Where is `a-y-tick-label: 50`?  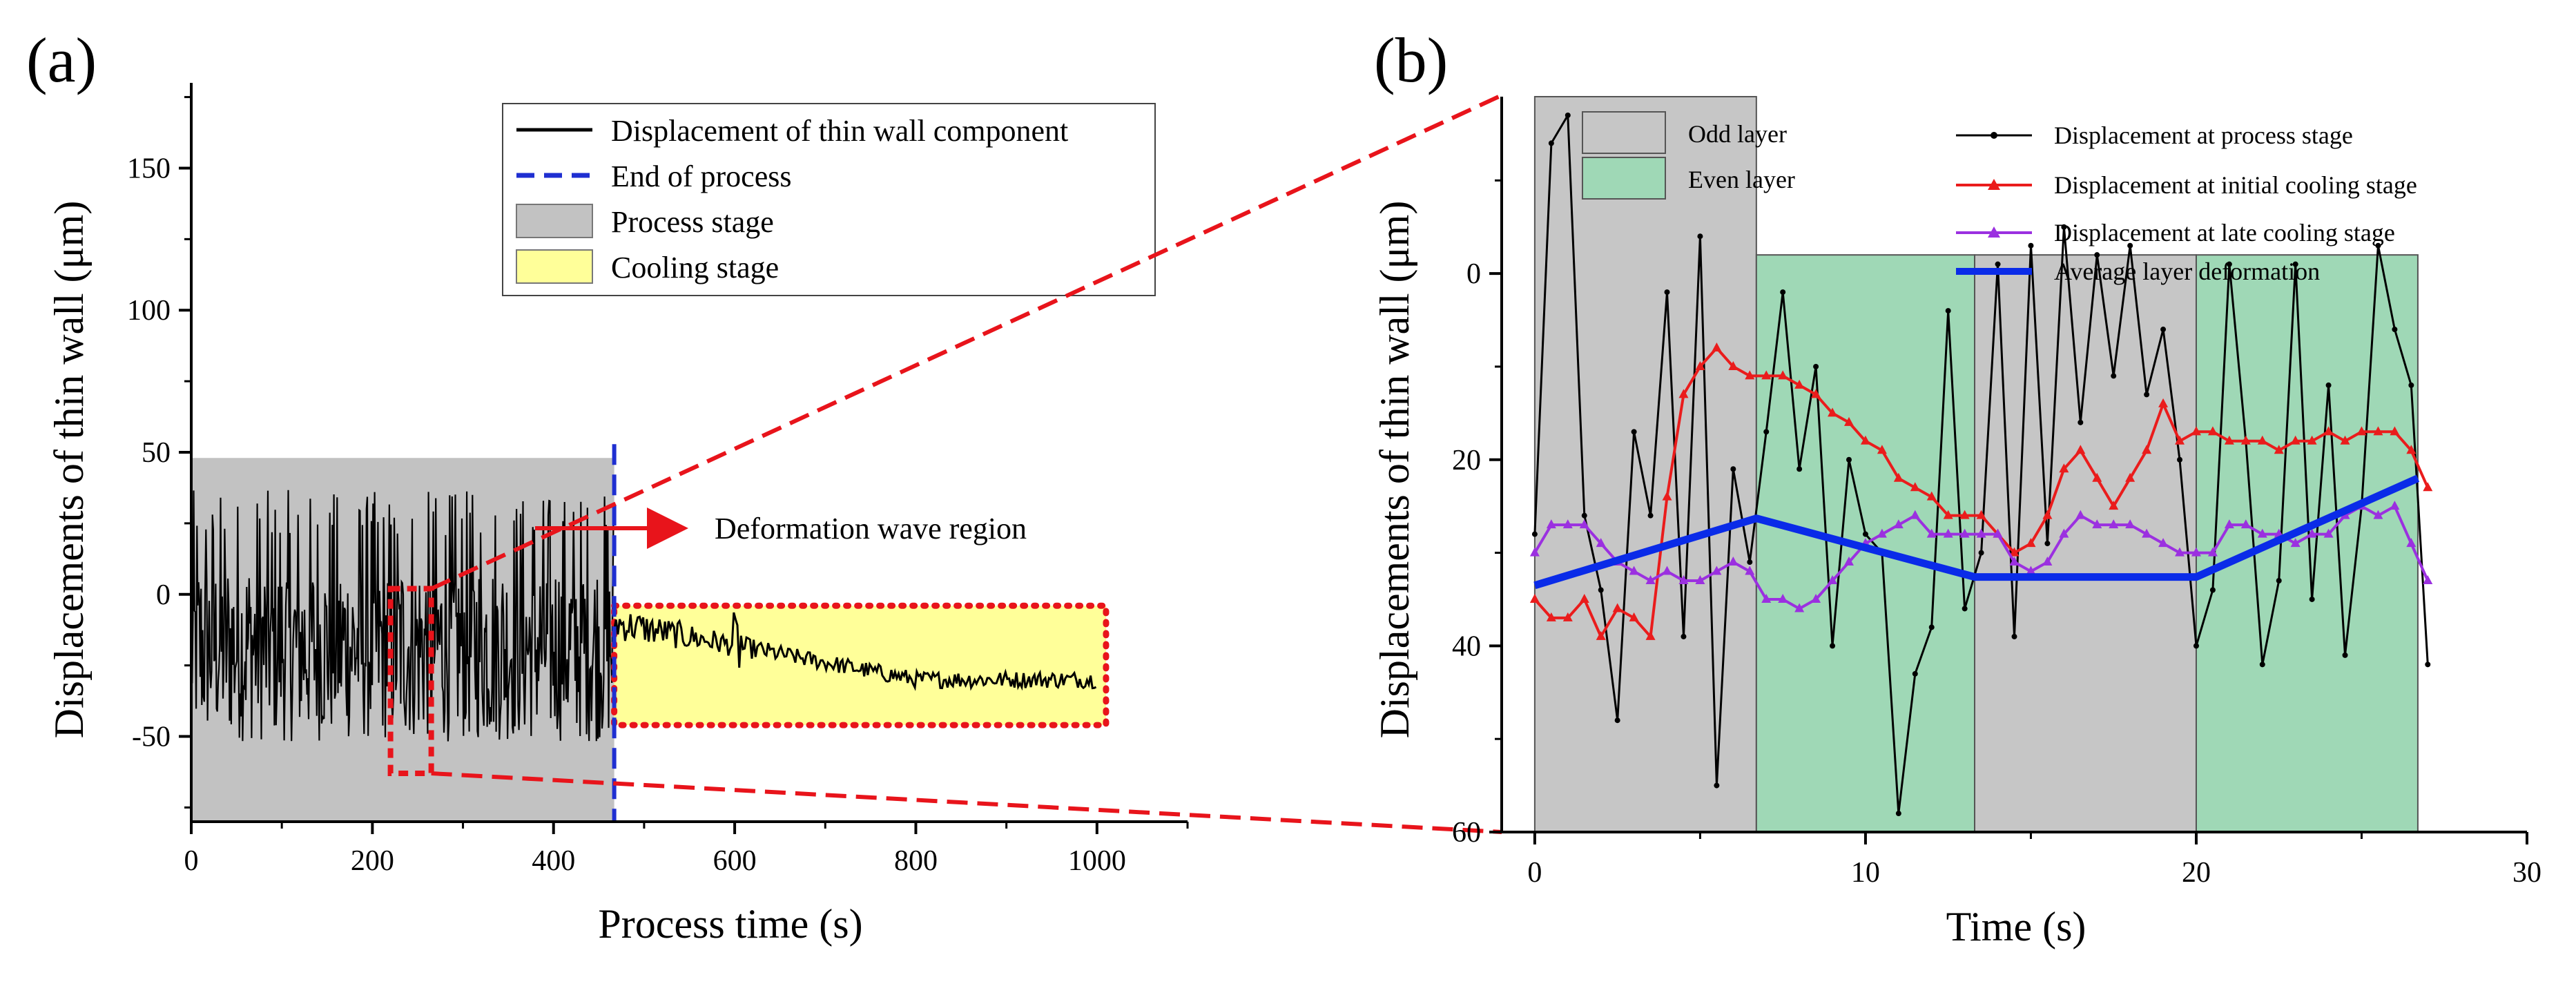
a-y-tick-label: 50 is located at coordinates (157, 453).